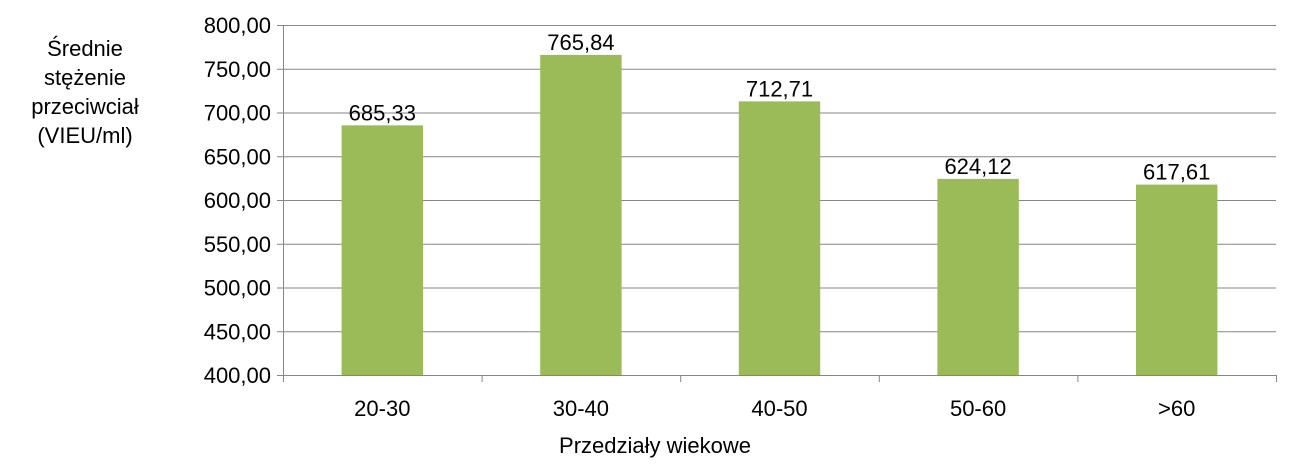 The image size is (1291, 464). What do you see at coordinates (237, 69) in the screenshot?
I see `y-tick-label: 750,00` at bounding box center [237, 69].